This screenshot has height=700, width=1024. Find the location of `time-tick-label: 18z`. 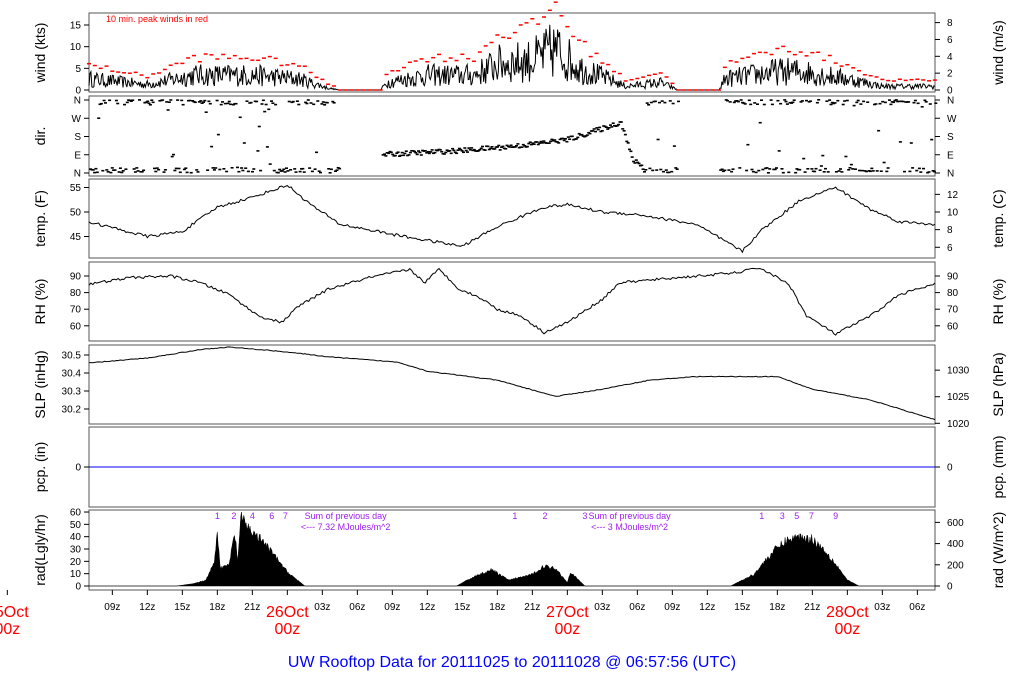

time-tick-label: 18z is located at coordinates (777, 607).